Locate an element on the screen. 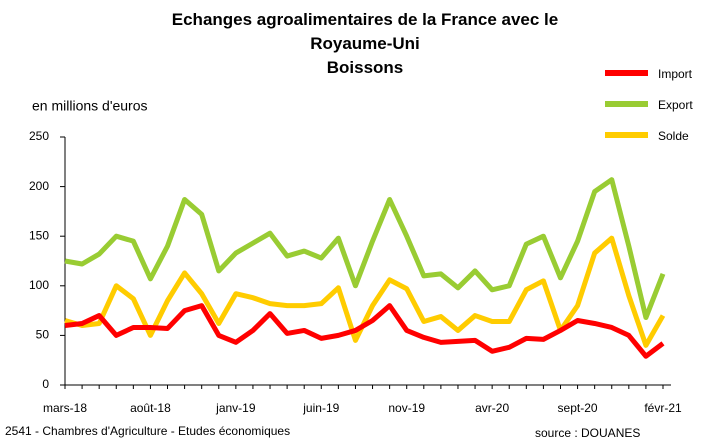 The height and width of the screenshot is (442, 708). series-line is located at coordinates (364, 331).